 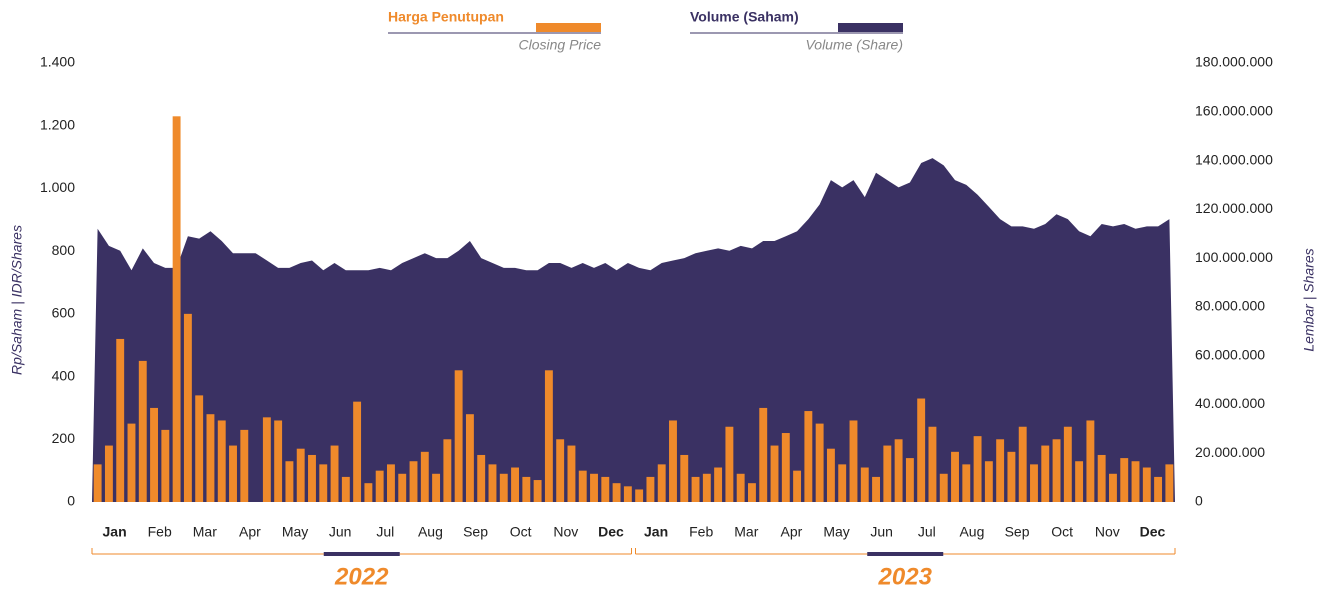 I want to click on y2-tick-label: 120.000.000, so click(x=1234, y=208).